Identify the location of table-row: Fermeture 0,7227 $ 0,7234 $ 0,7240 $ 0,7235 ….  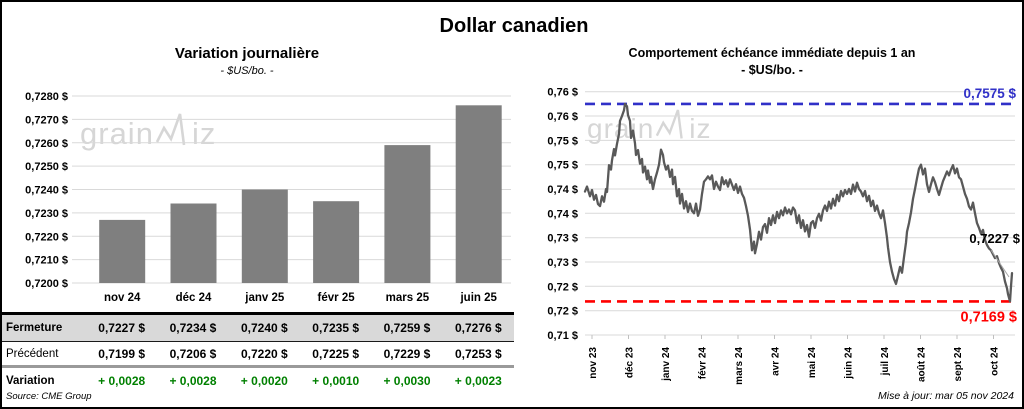
(258, 328).